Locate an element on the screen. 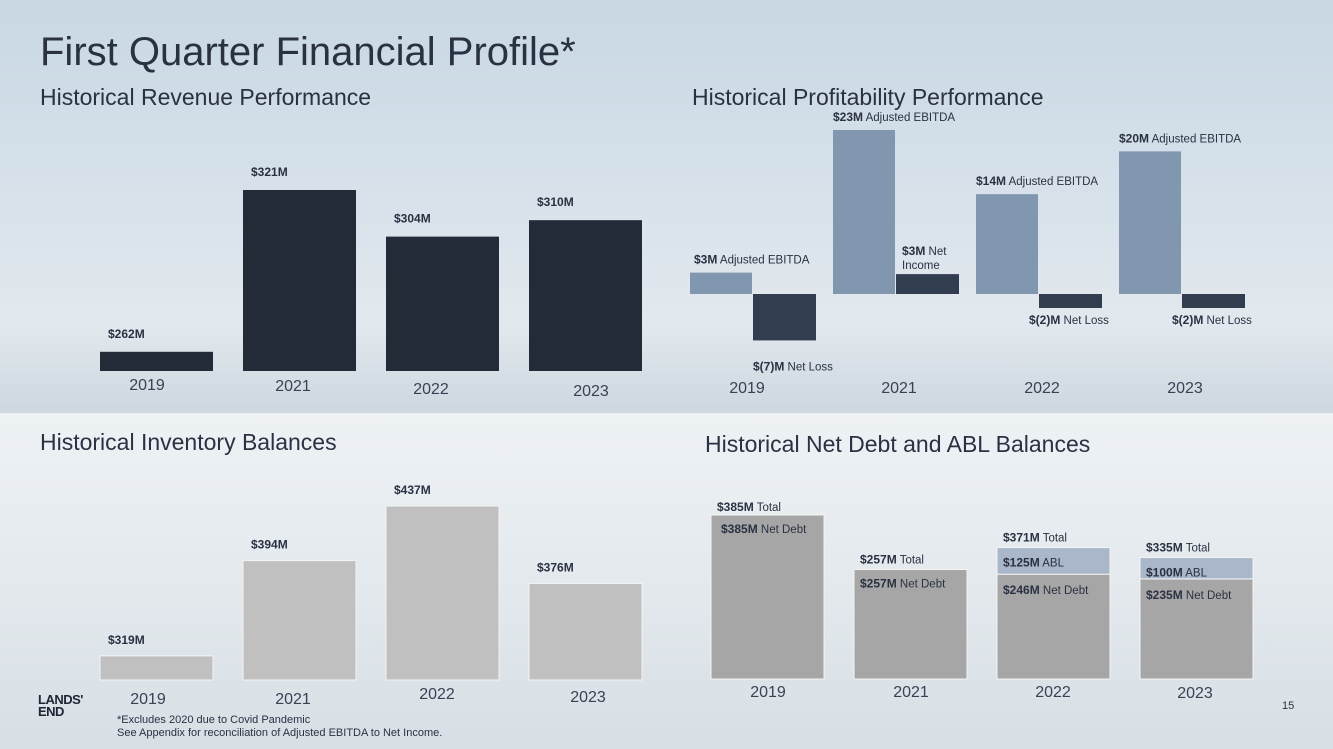 The image size is (1333, 749). abl-bar-2022 is located at coordinates (1053, 561).